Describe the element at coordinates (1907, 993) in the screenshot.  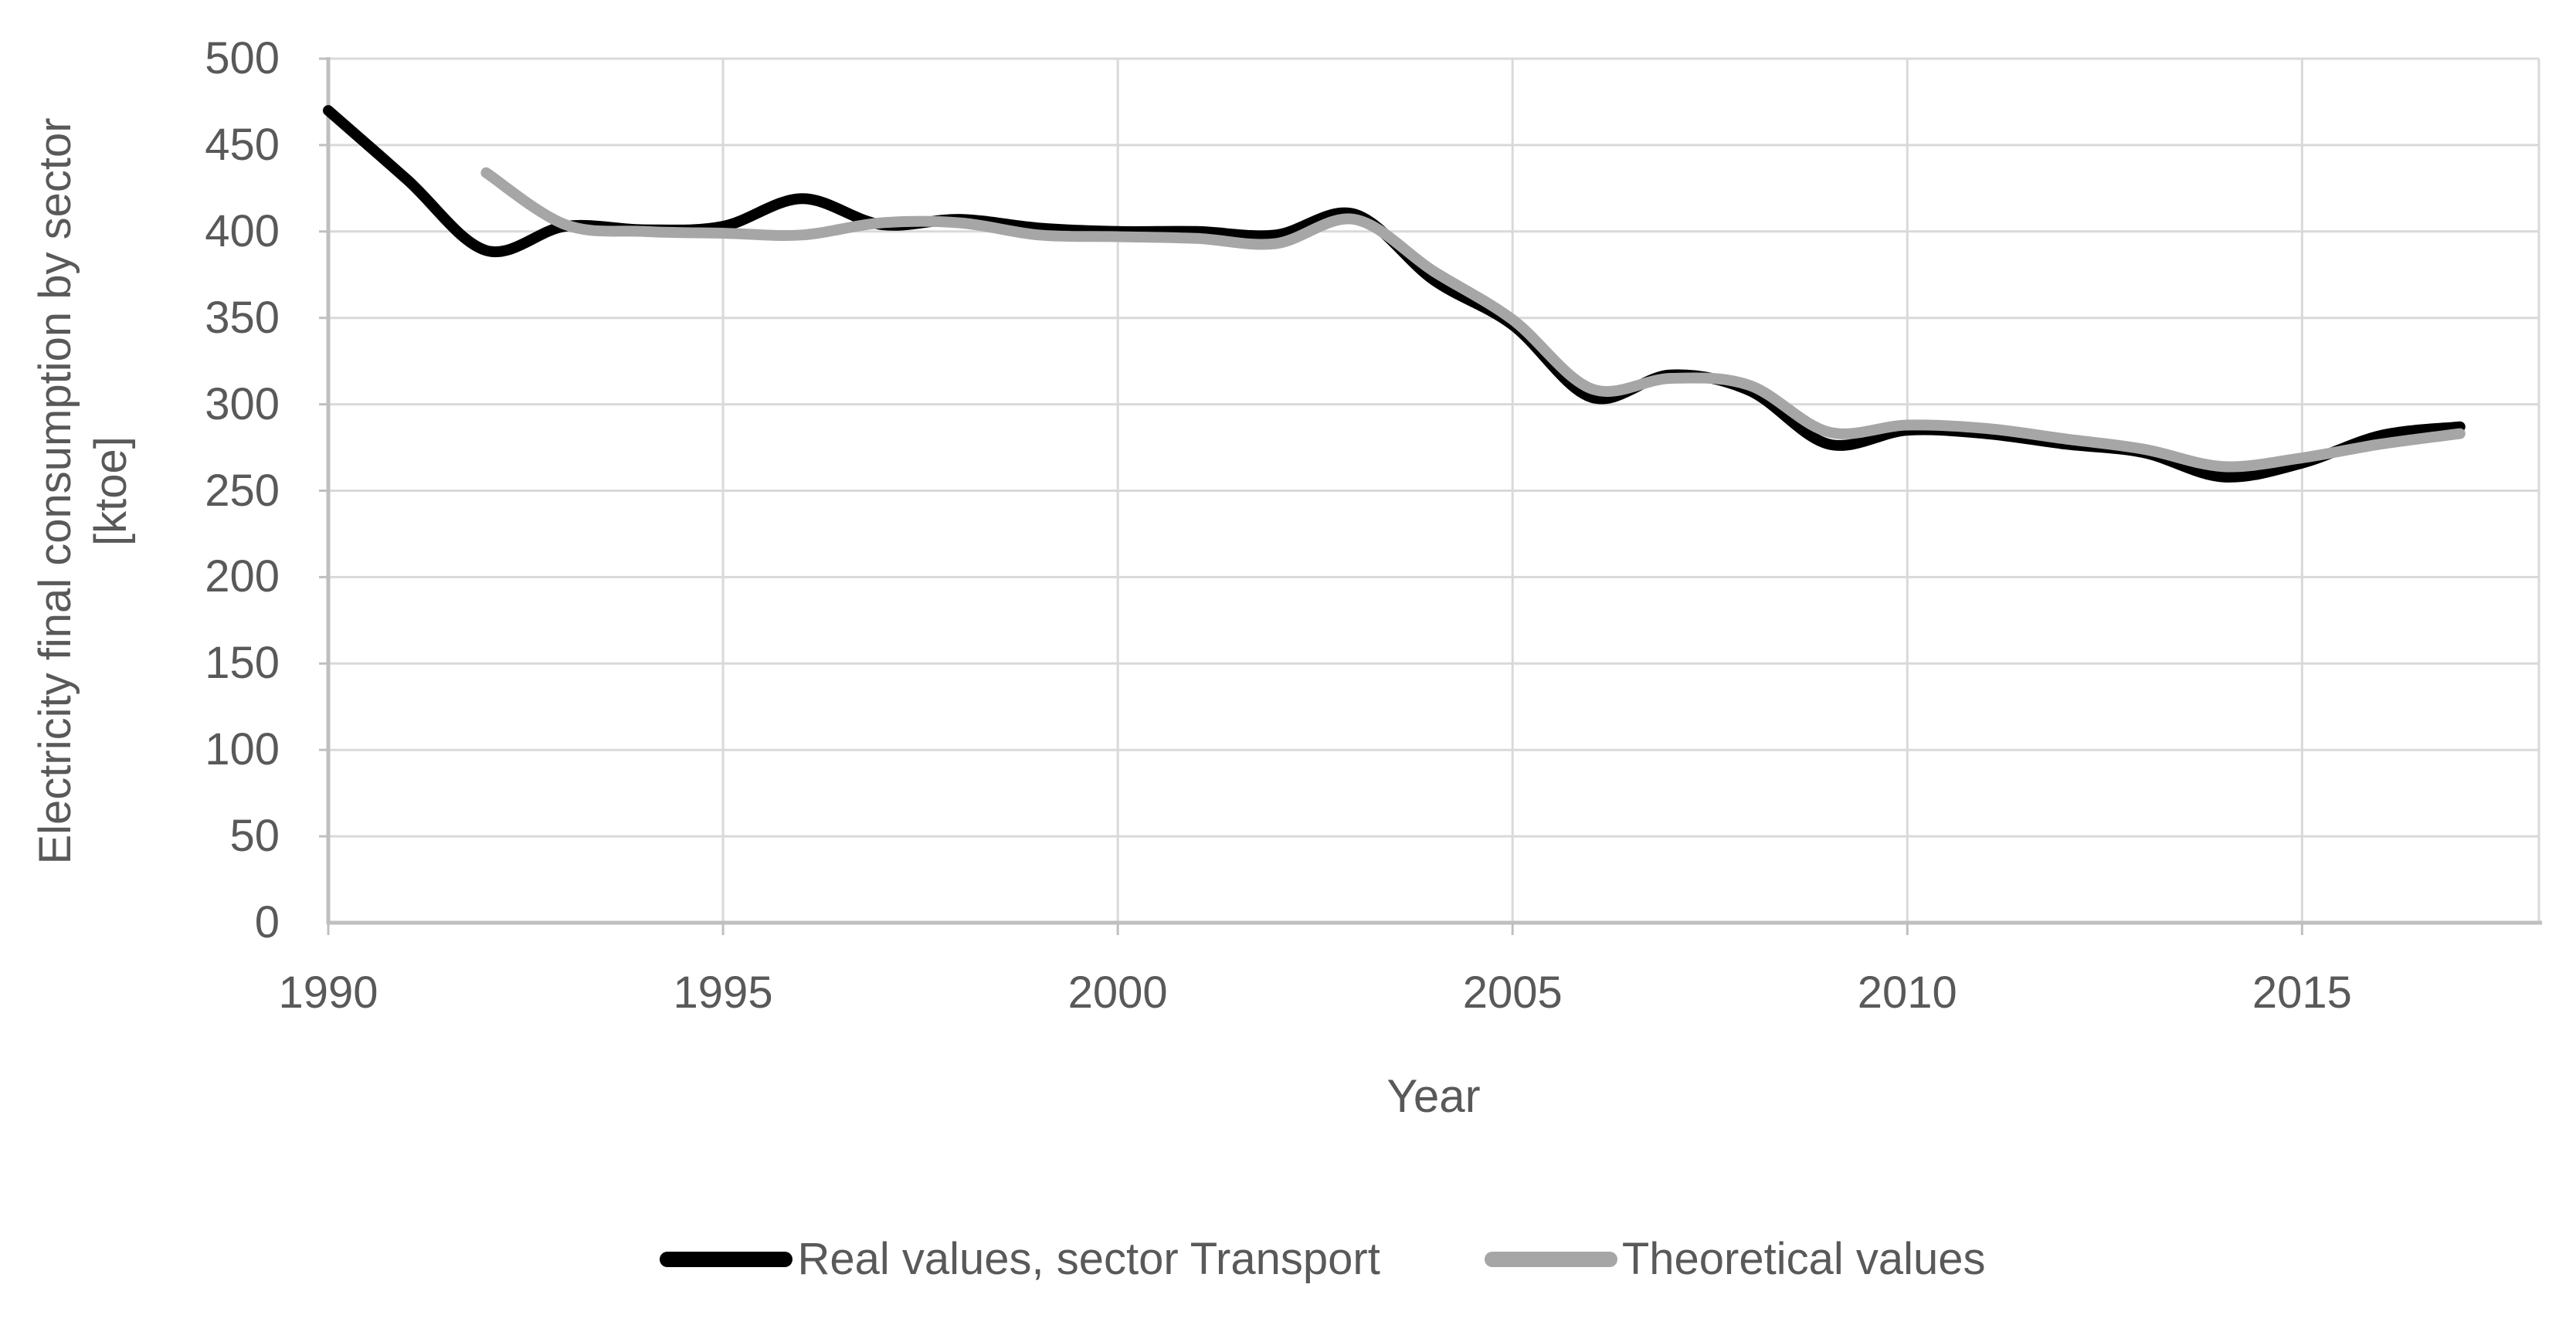
I see `x-tick-label: 2010` at that location.